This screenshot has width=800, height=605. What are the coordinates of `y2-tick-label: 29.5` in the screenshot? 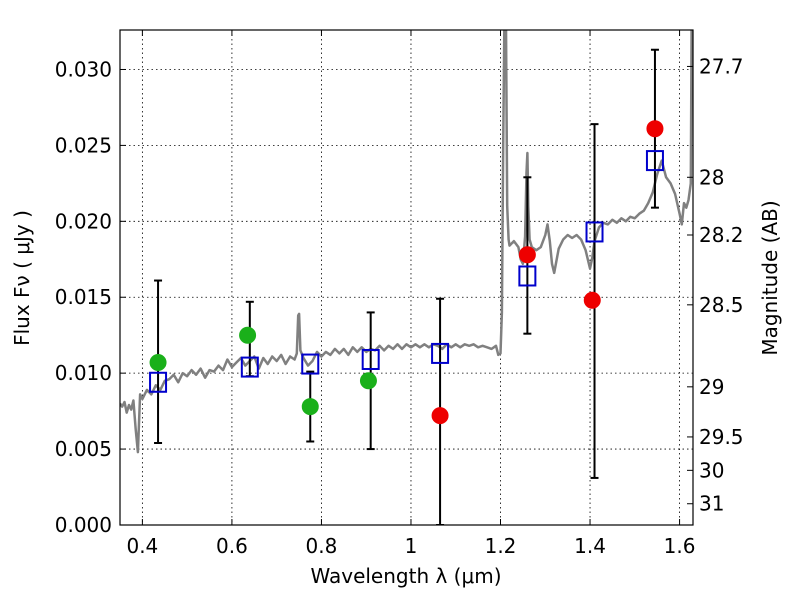 It's located at (721, 437).